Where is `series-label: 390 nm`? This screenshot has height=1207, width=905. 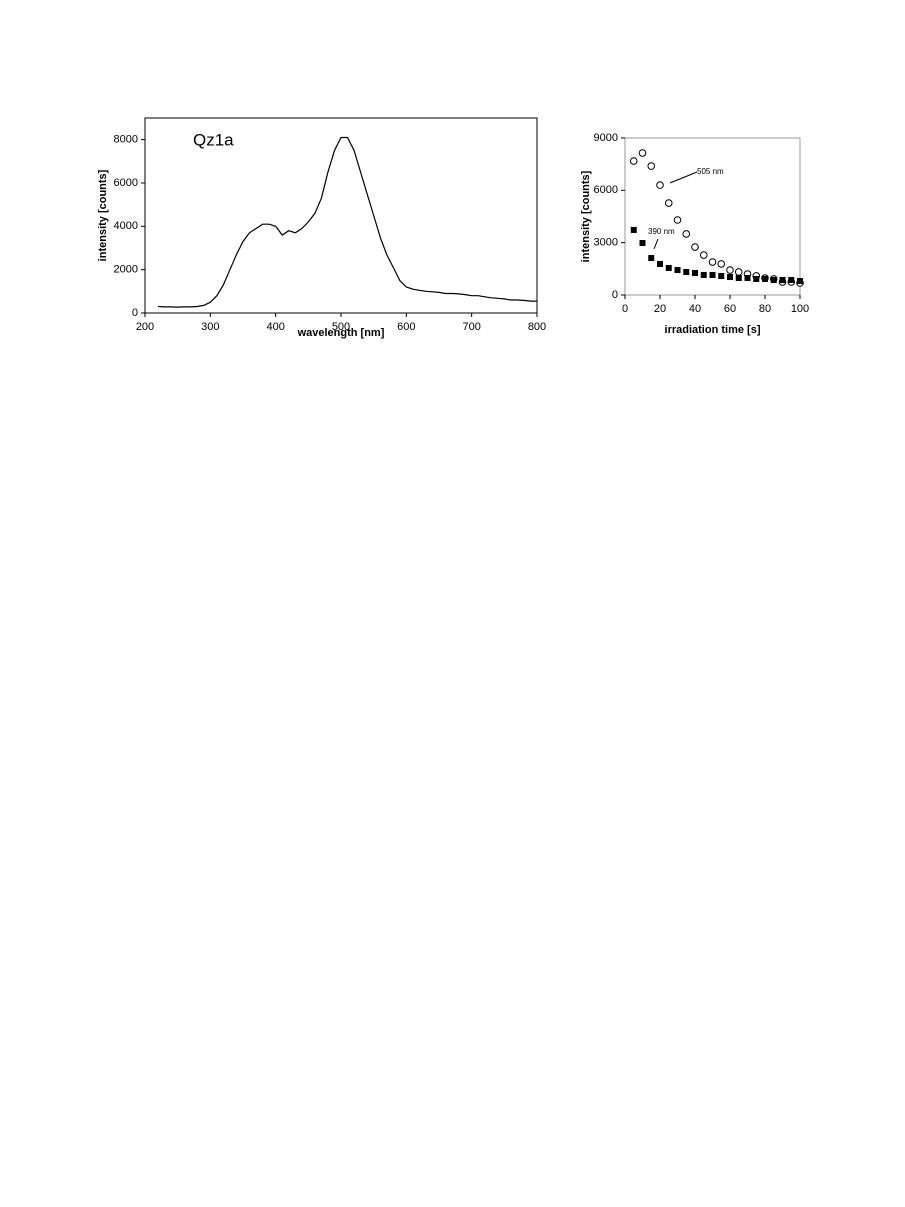 series-label: 390 nm is located at coordinates (661, 231).